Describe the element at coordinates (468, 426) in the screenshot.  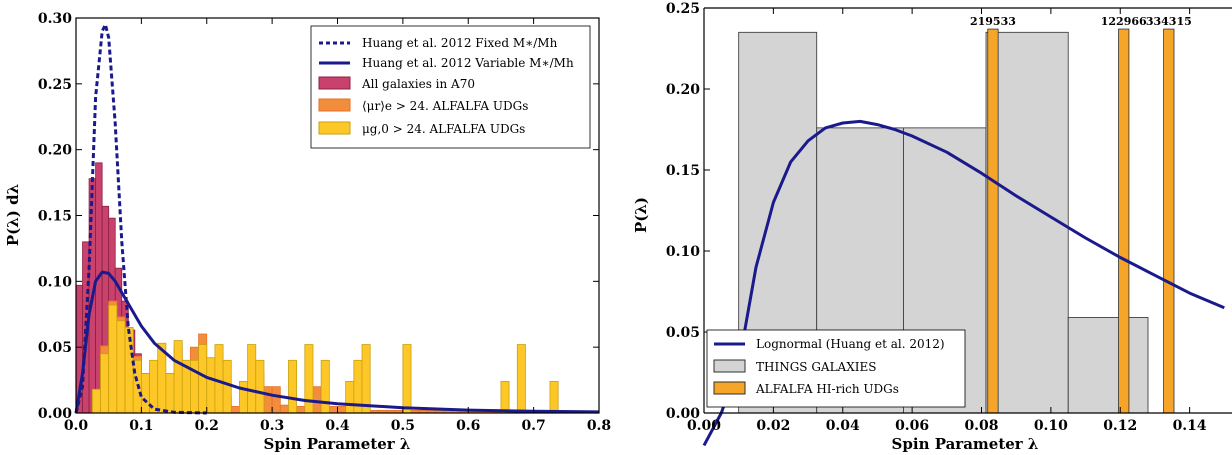
I see `x-tick-label-0-6: 0.6` at that location.